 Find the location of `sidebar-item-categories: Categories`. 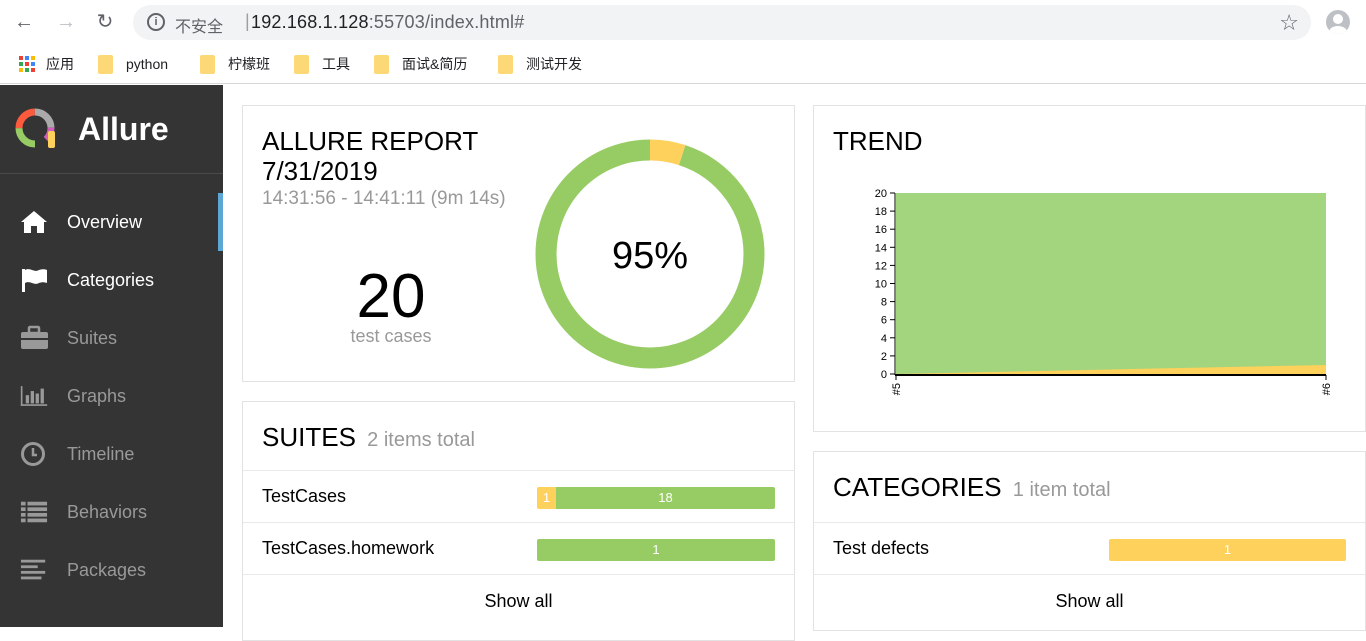

sidebar-item-categories: Categories is located at coordinates (111, 280).